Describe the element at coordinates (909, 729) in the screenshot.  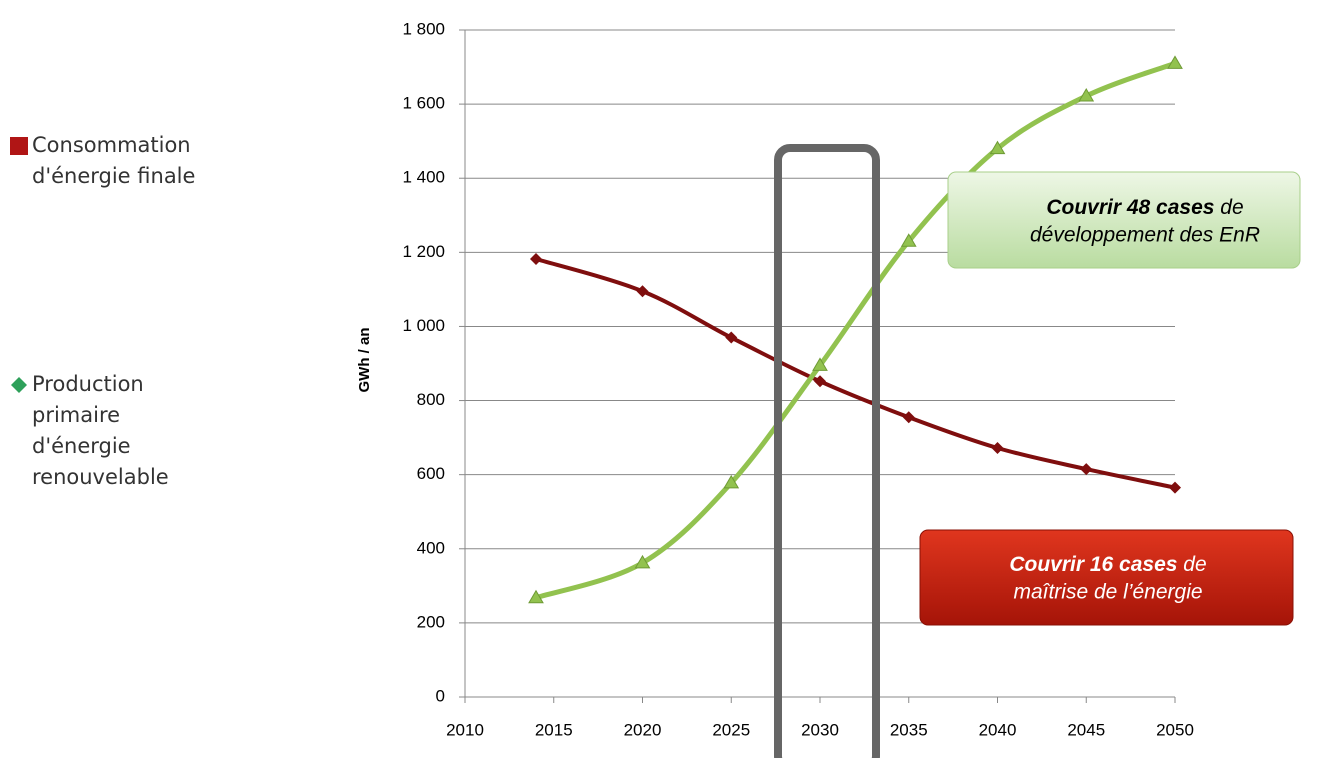
I see `x-tick-label: 2035` at that location.